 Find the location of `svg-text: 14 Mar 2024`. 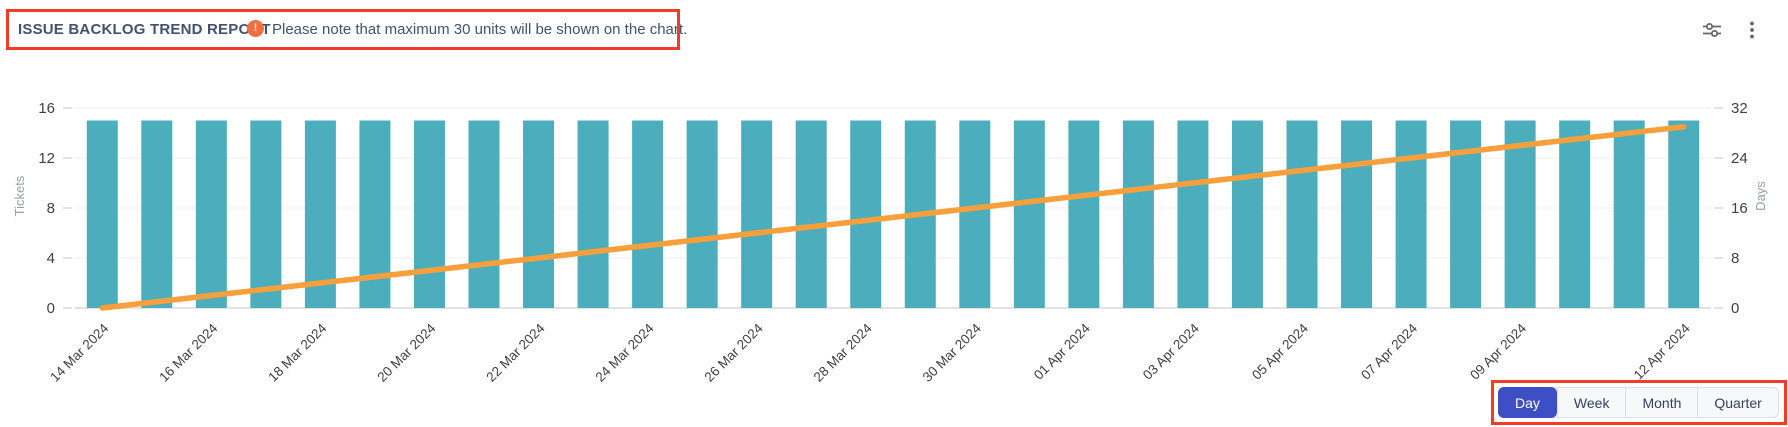

svg-text: 14 Mar 2024 is located at coordinates (79, 352).